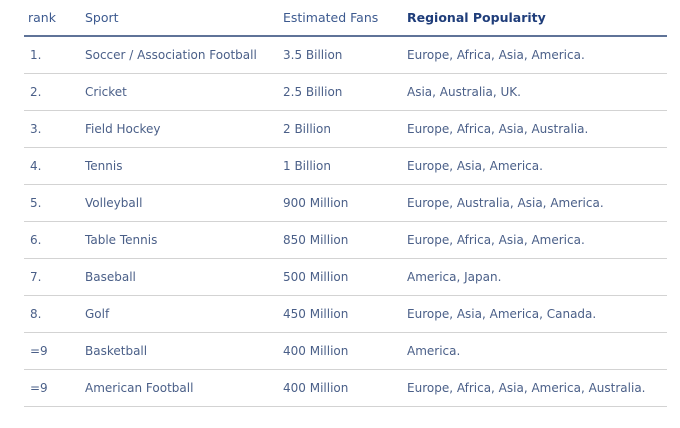 This screenshot has width=680, height=428. I want to click on cell-sport: Field Hockey, so click(178, 129).